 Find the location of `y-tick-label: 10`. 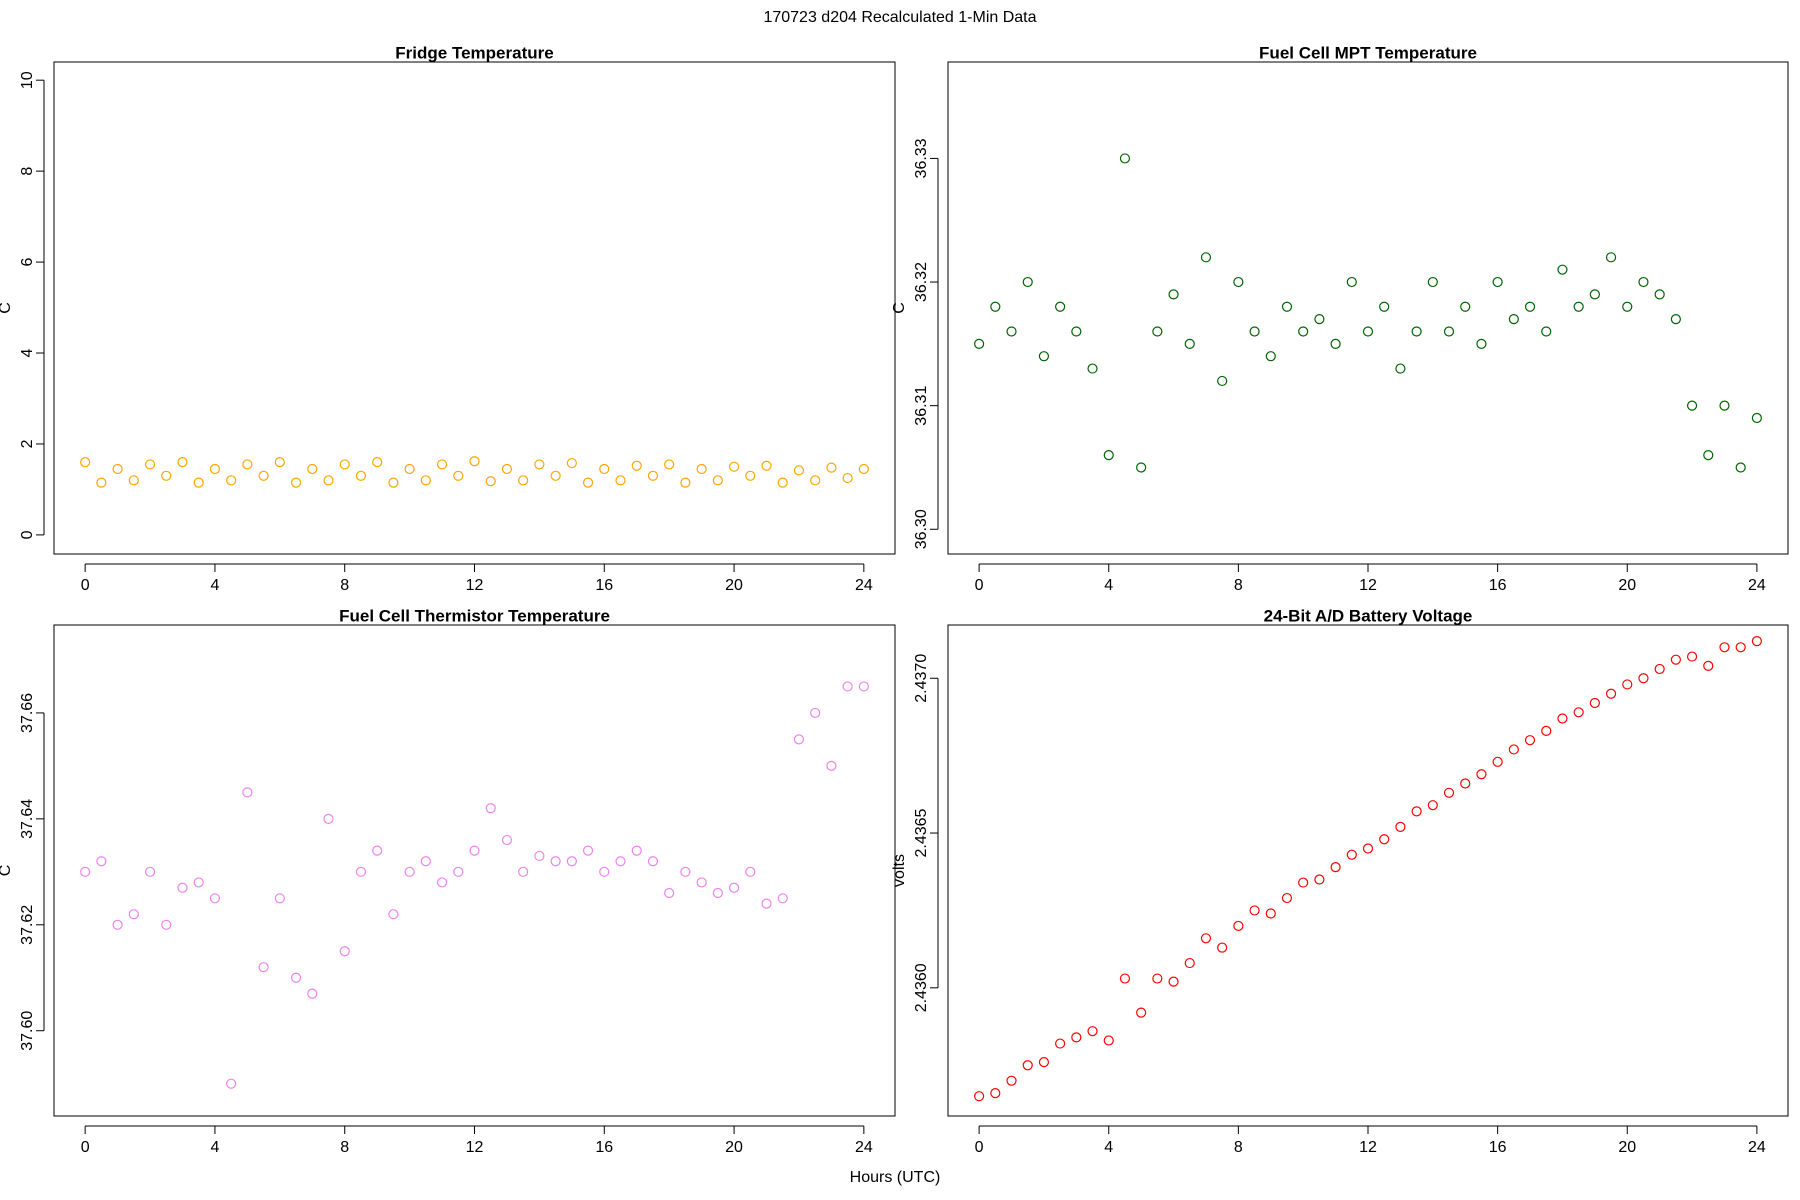

y-tick-label: 10 is located at coordinates (27, 80).